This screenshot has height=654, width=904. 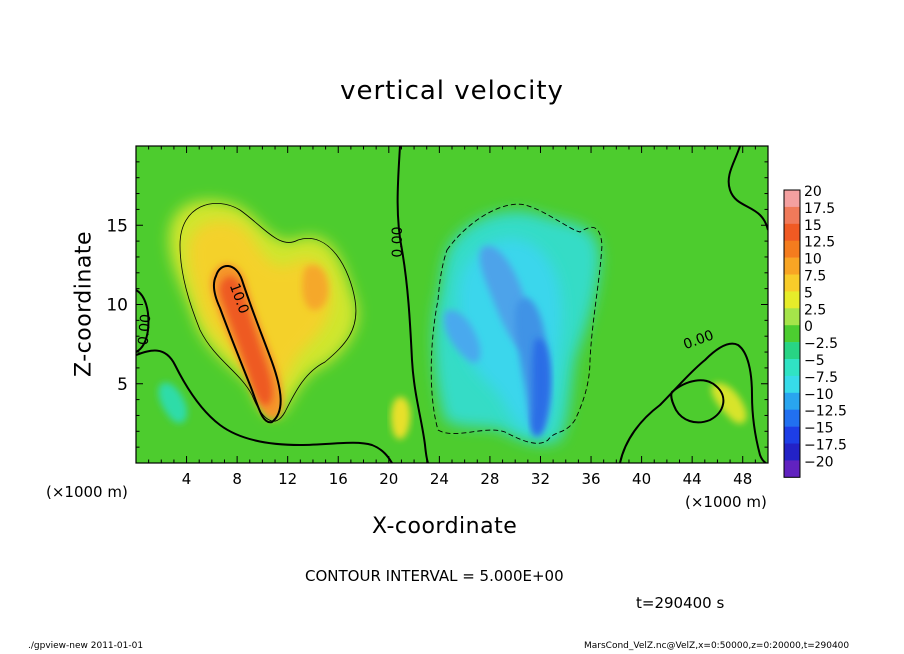 I want to click on x-tick-label: 16, so click(x=338, y=479).